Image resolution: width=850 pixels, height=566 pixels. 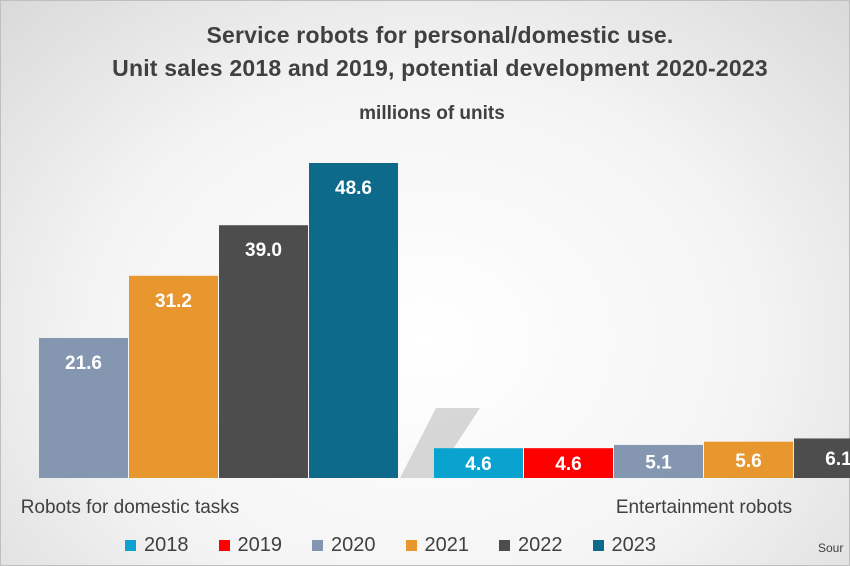 What do you see at coordinates (831, 548) in the screenshot?
I see `source-note: Sour` at bounding box center [831, 548].